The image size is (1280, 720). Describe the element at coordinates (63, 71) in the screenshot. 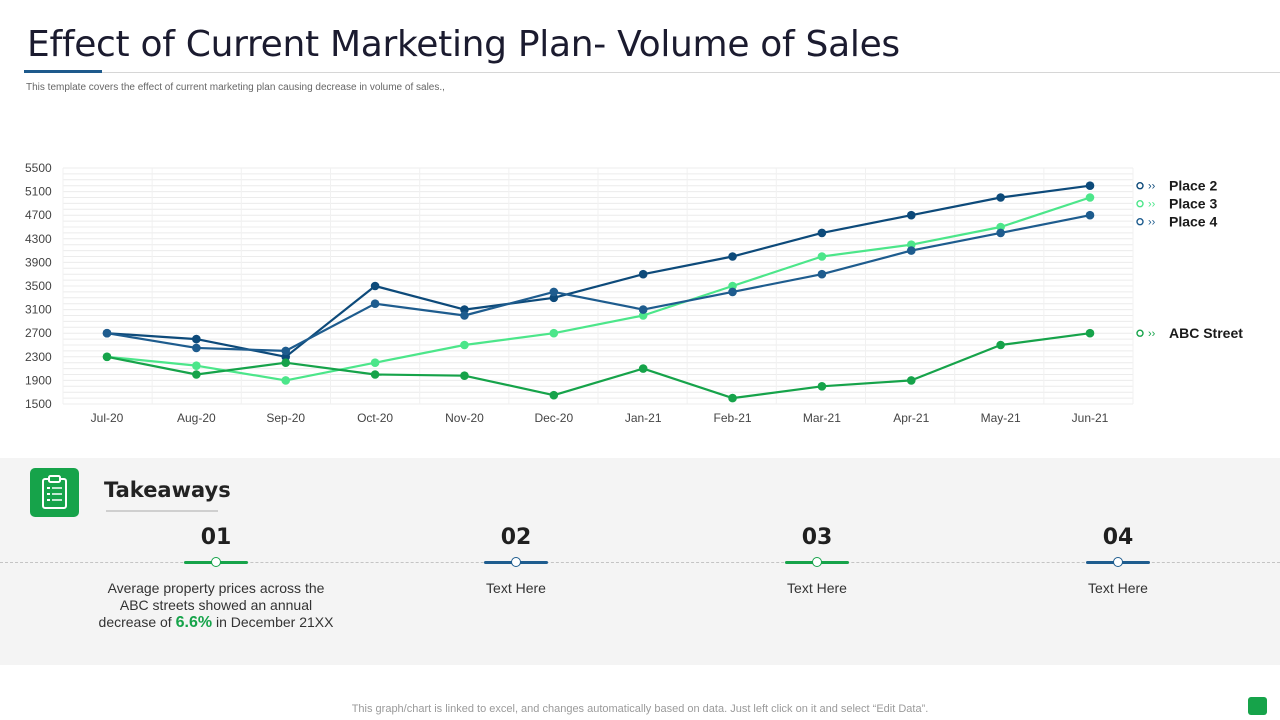

I see `title-accent-bar` at that location.